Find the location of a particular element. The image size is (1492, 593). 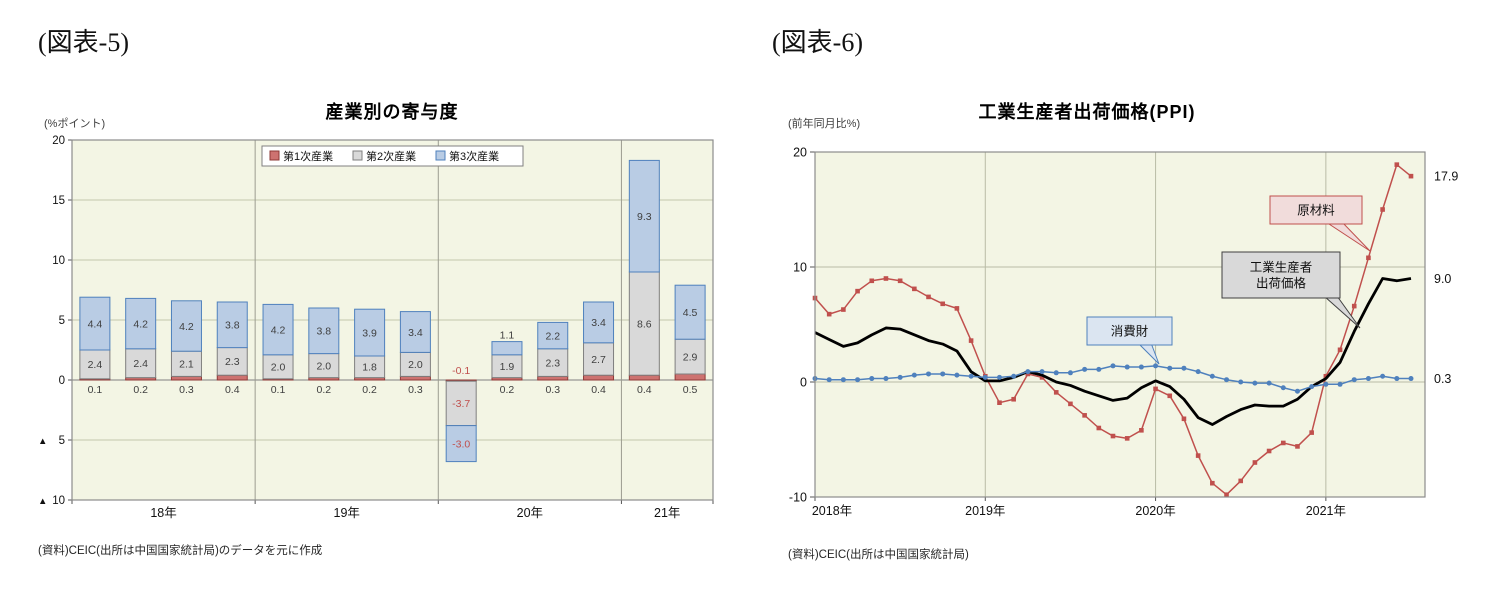

bar-value-label: 1.1 is located at coordinates (507, 336).